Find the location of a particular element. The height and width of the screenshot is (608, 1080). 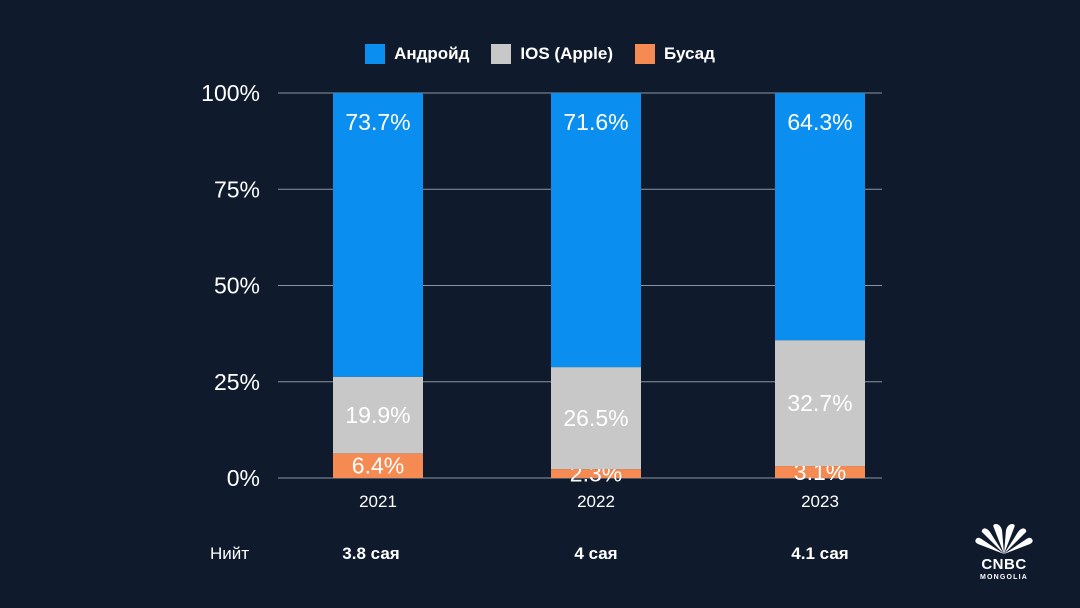

data-label: 71.6% is located at coordinates (595, 122).